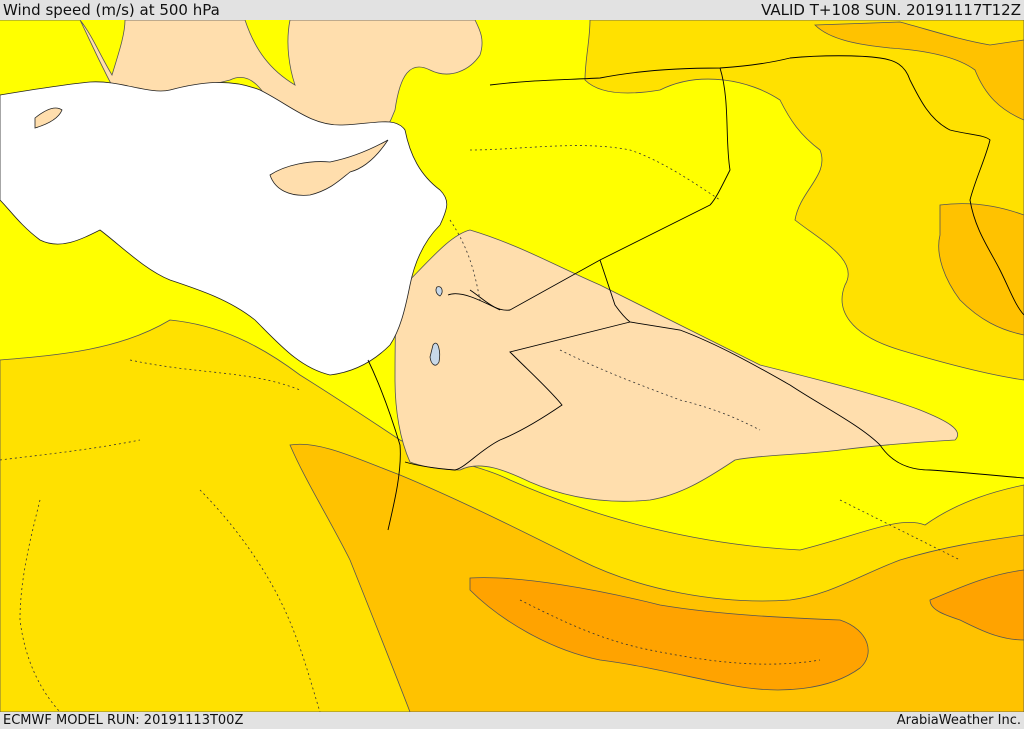 This screenshot has width=1024, height=729. I want to click on island-crete, so click(48, 118).